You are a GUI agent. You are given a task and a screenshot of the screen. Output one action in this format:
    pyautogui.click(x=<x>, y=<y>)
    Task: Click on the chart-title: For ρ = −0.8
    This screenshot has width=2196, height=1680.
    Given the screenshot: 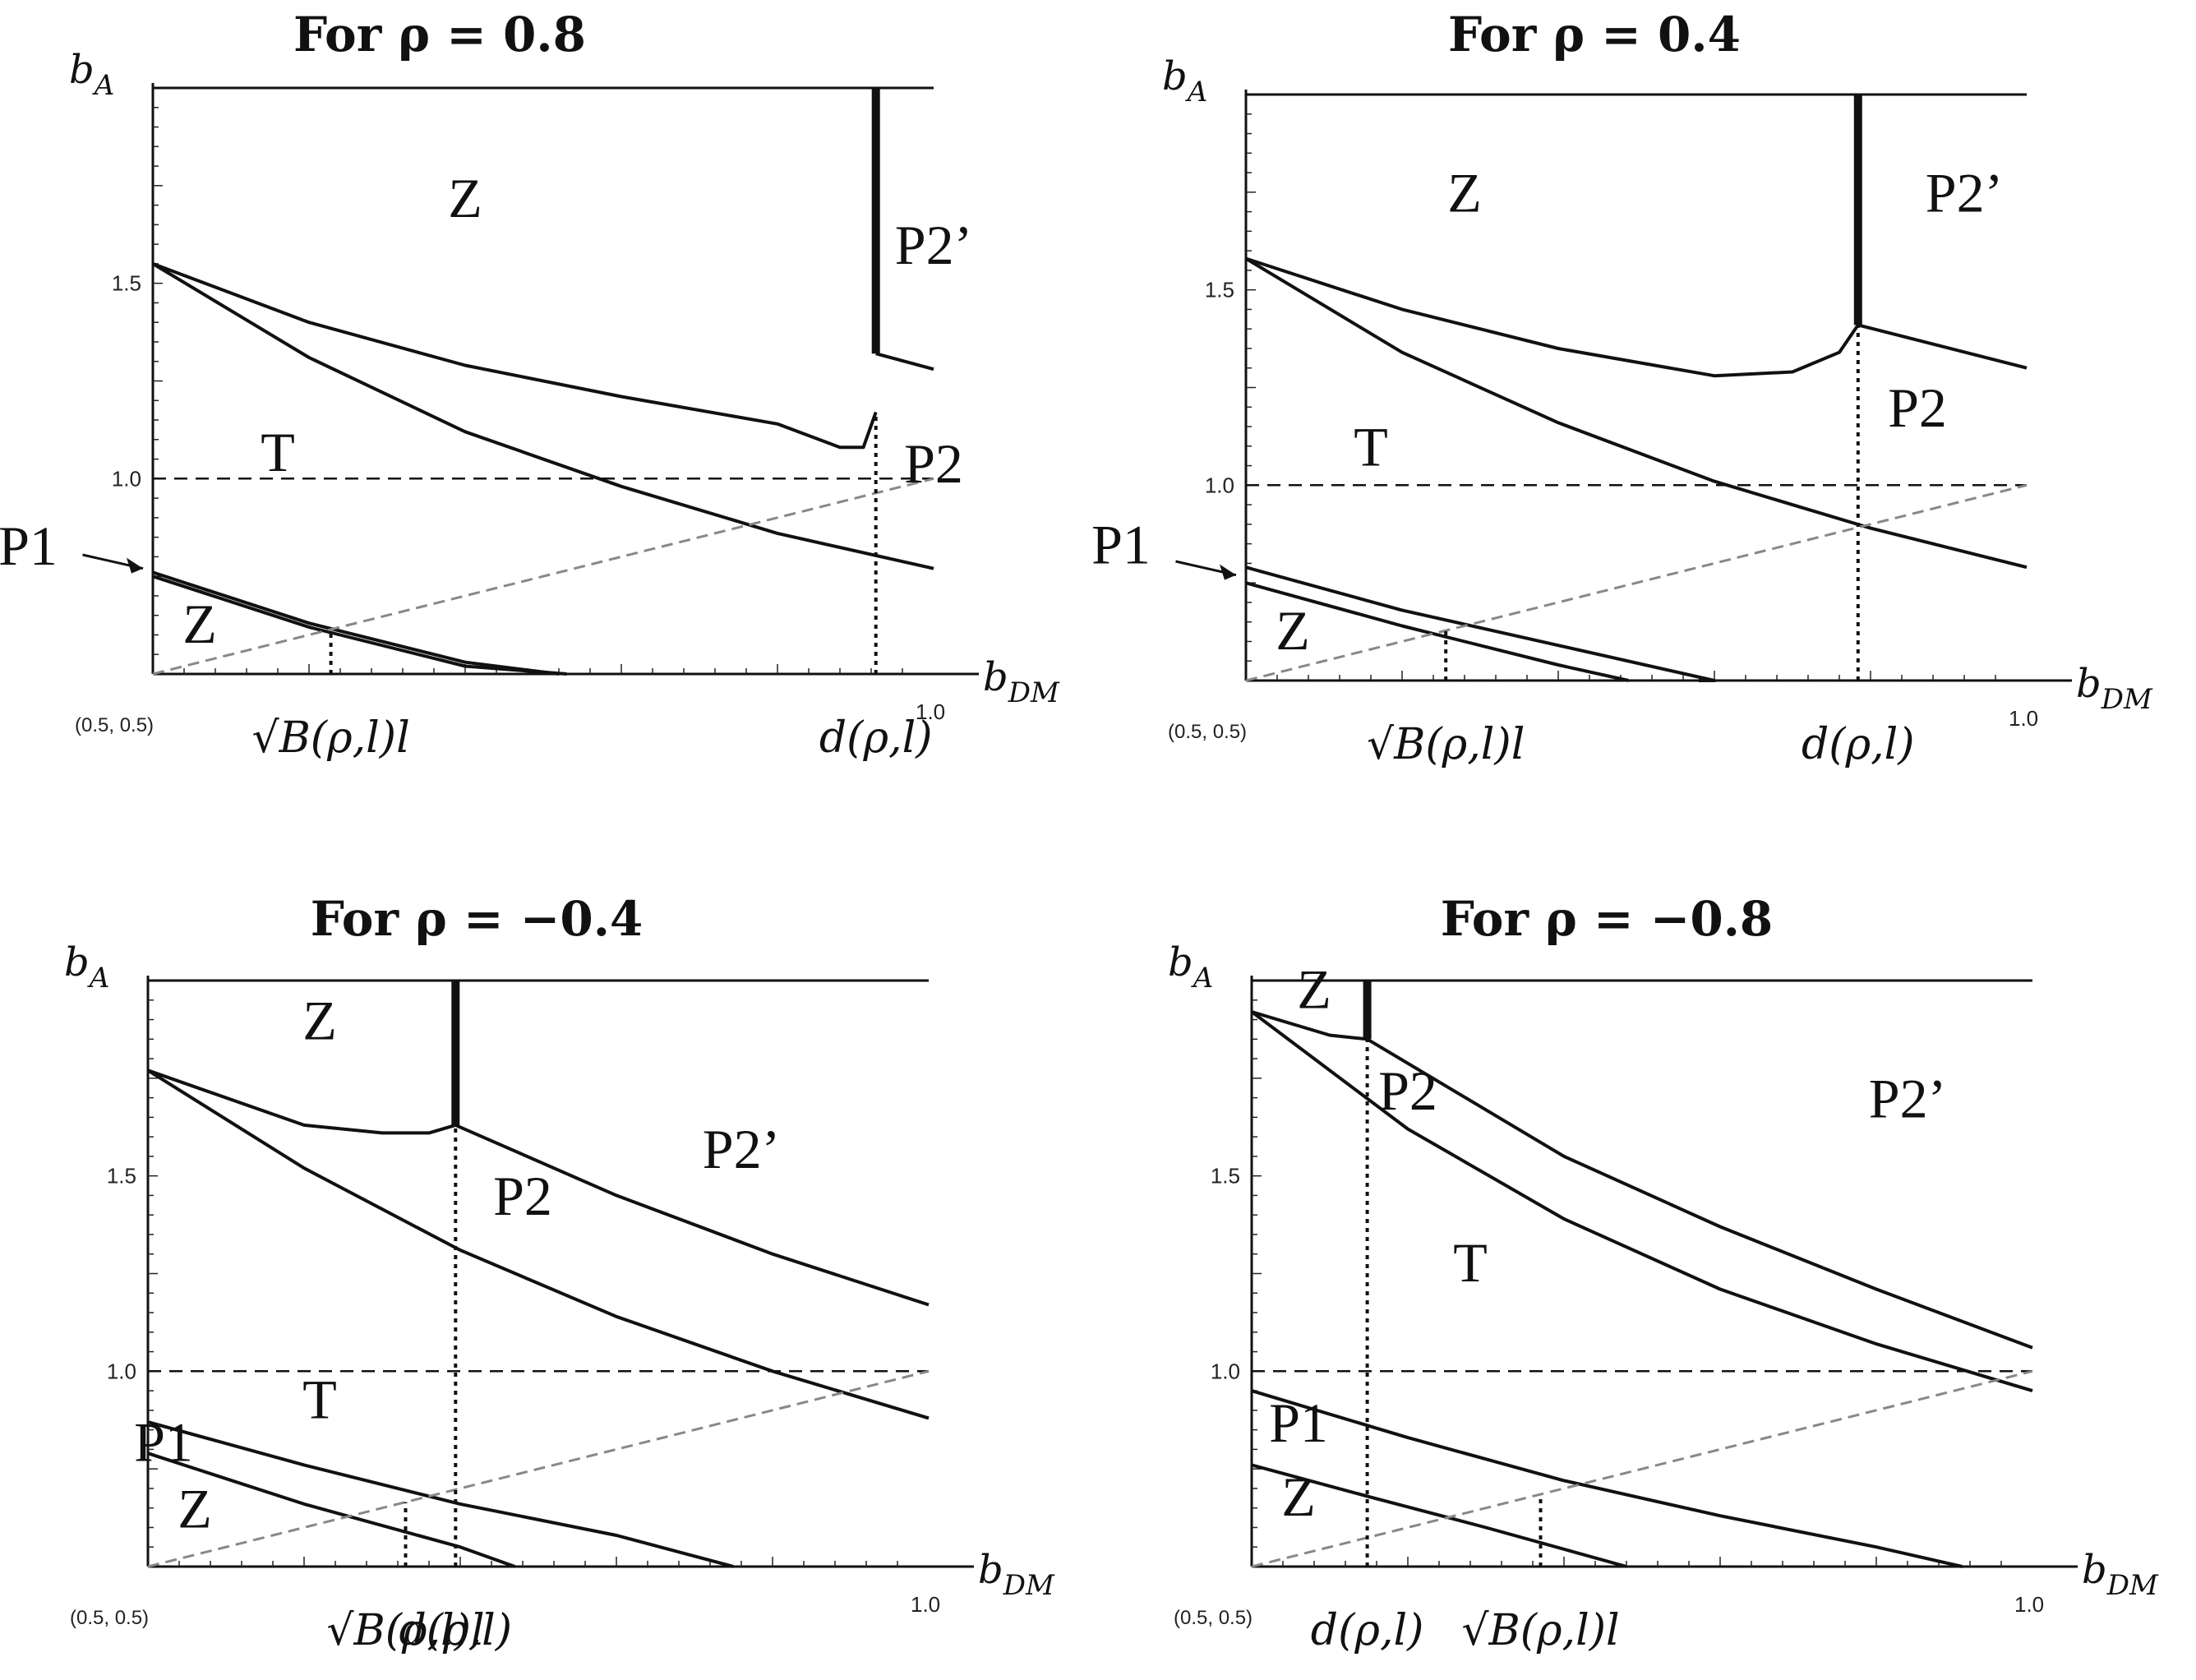 What is the action you would take?
    pyautogui.click(x=1608, y=919)
    